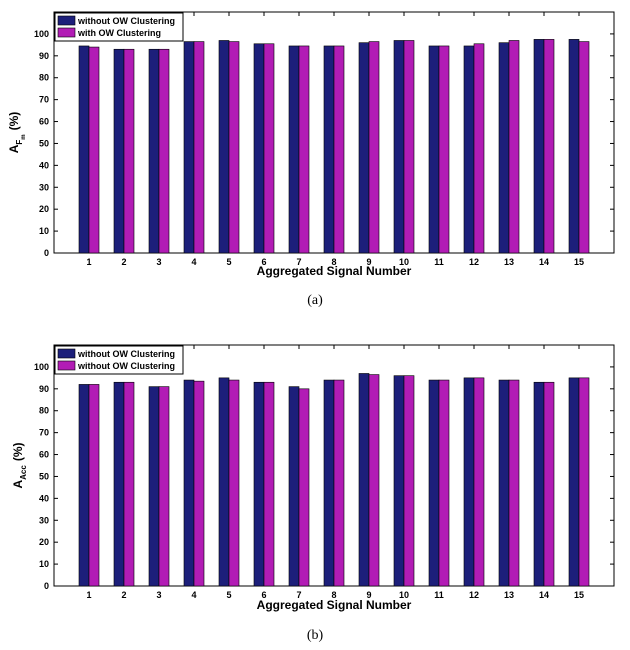 The image size is (630, 650). I want to click on y-tick-label: 80, so click(44, 411).